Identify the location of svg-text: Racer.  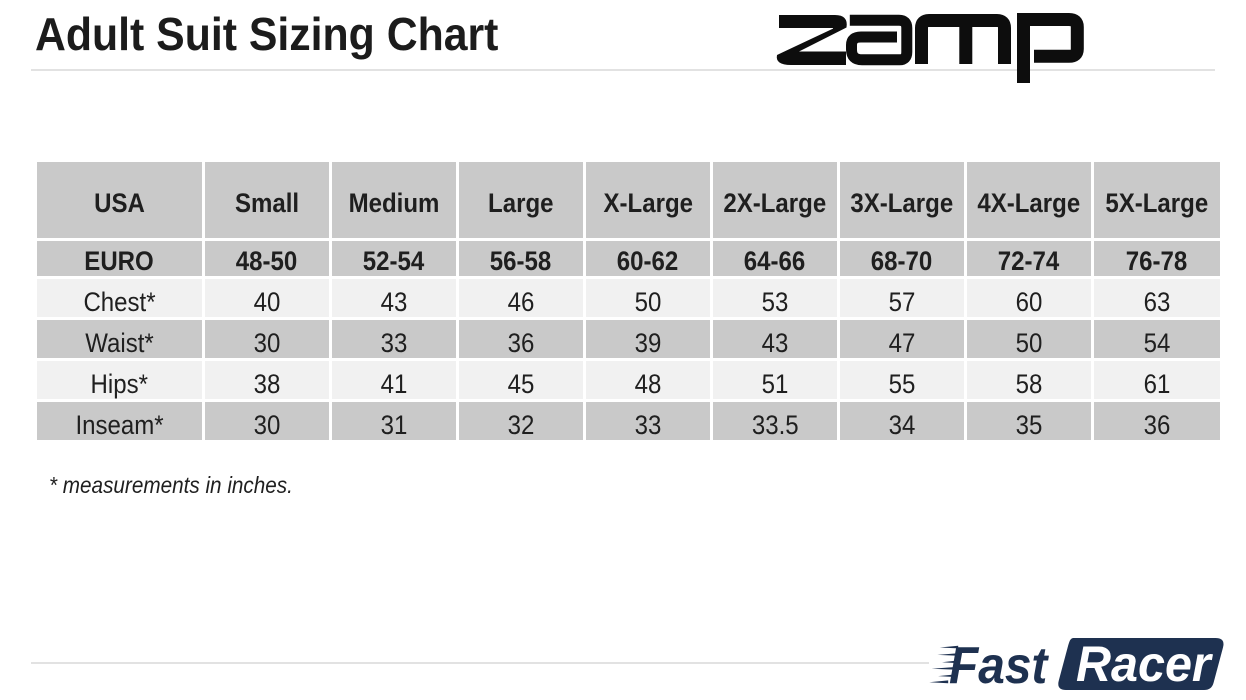
(1145, 664).